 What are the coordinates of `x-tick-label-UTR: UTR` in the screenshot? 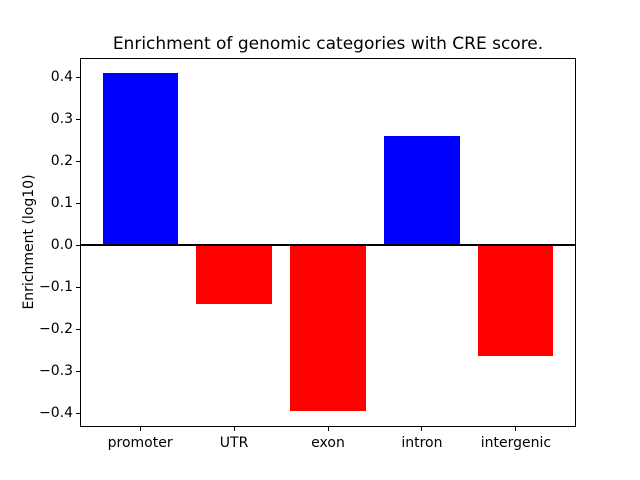 It's located at (234, 443).